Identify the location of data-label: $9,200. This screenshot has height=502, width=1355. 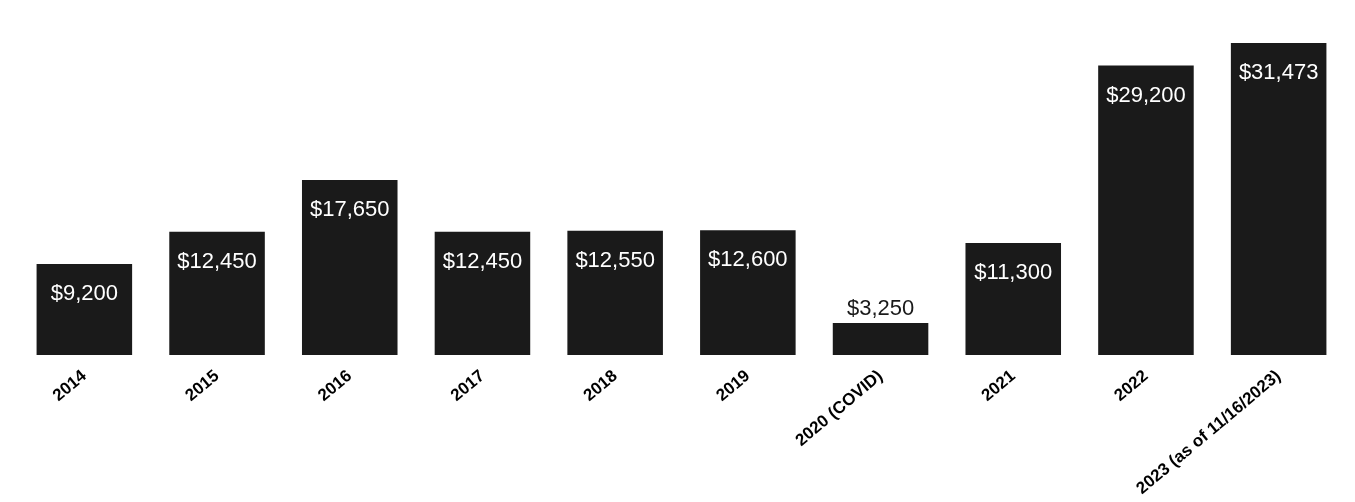
(84, 292).